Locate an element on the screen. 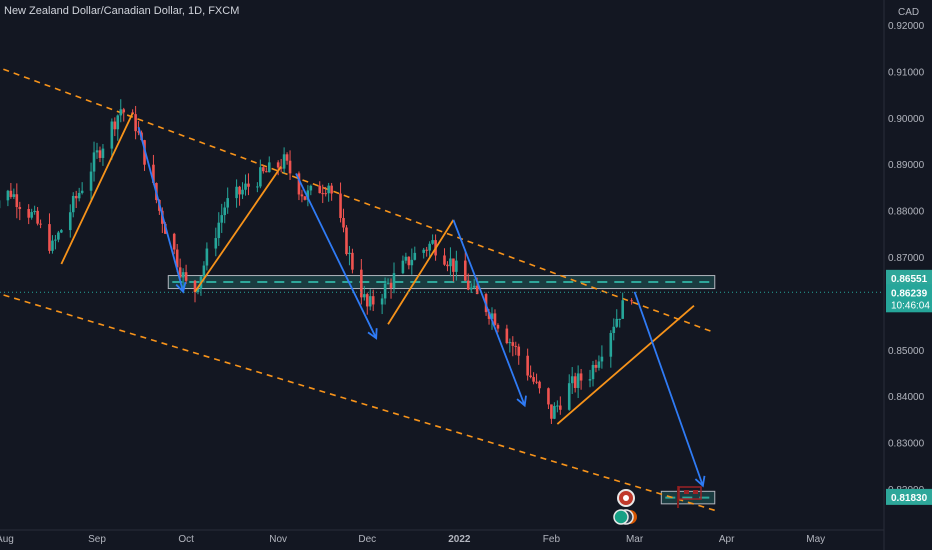 This screenshot has height=550, width=932. x-tick-label: May is located at coordinates (815, 539).